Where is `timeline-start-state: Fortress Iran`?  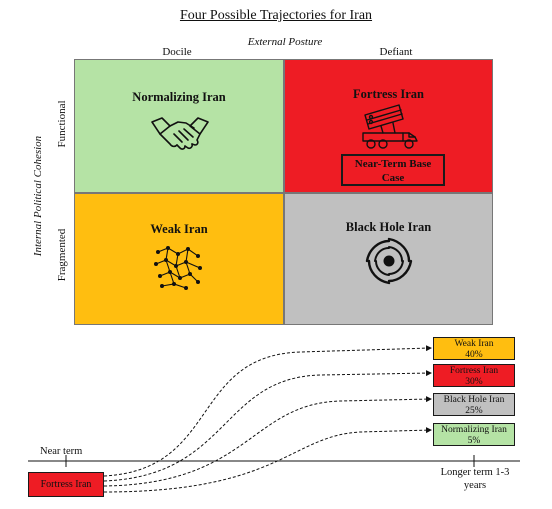
timeline-start-state: Fortress Iran is located at coordinates (66, 484).